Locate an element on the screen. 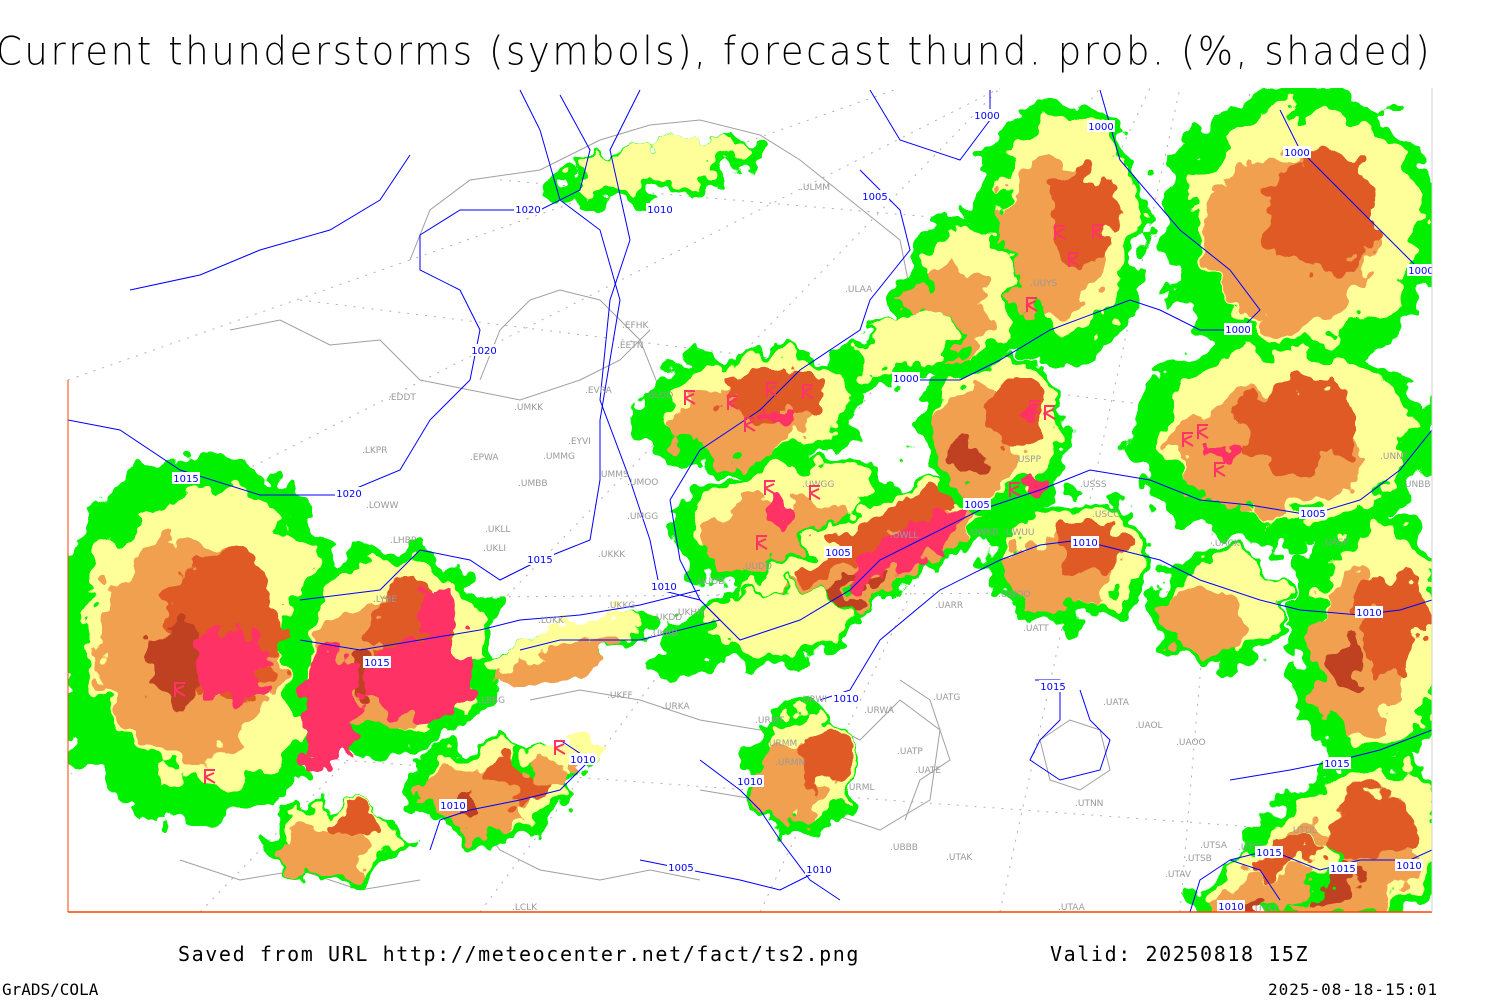  station-label: .UNNT is located at coordinates (1394, 457).